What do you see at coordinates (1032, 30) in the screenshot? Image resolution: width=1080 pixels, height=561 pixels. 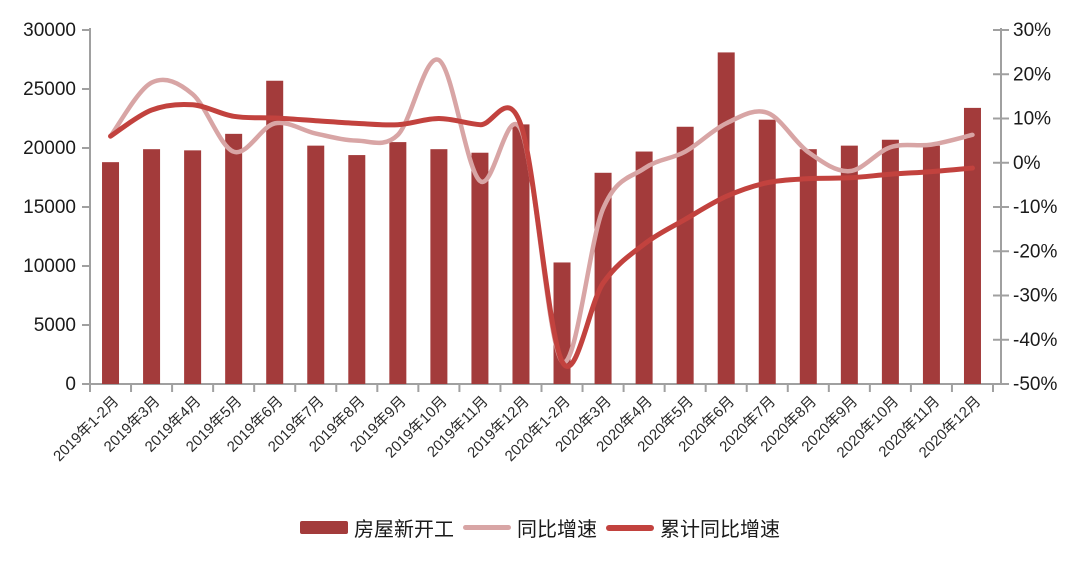 I see `right-axis-tick-label: 30%` at bounding box center [1032, 30].